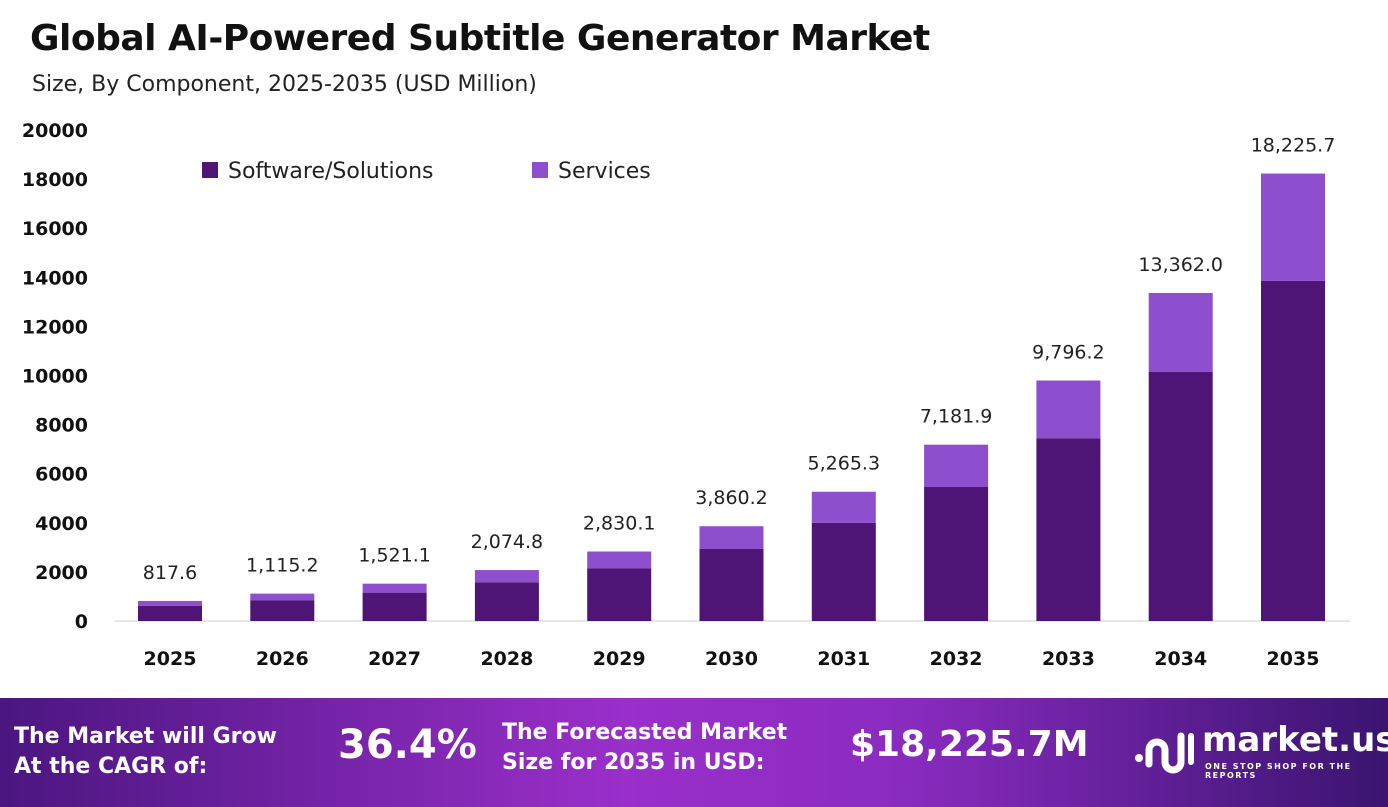  What do you see at coordinates (1293, 227) in the screenshot?
I see `bar-services-2035` at bounding box center [1293, 227].